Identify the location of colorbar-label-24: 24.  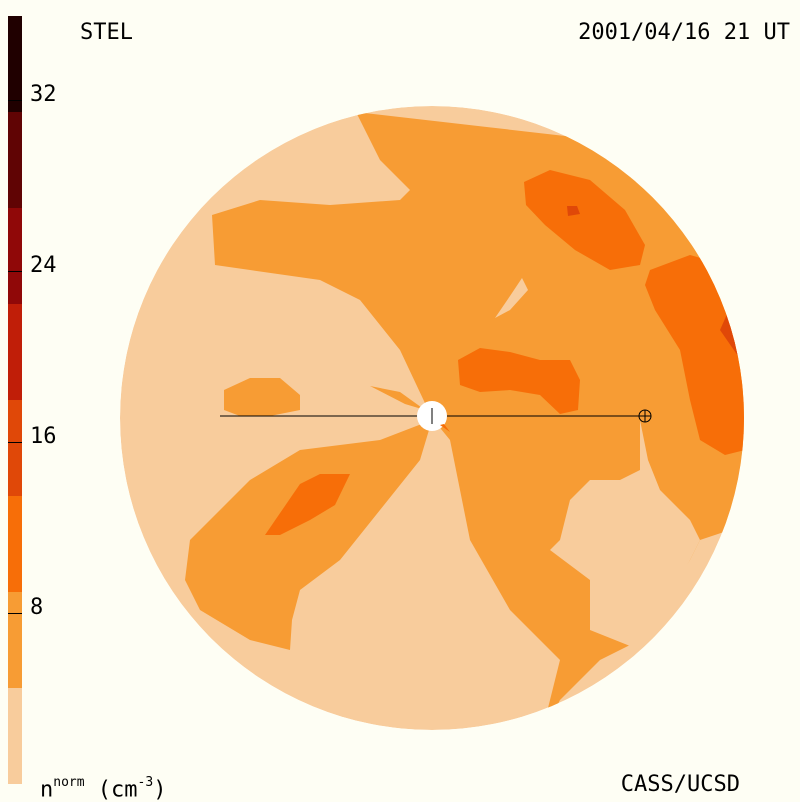
(43, 265).